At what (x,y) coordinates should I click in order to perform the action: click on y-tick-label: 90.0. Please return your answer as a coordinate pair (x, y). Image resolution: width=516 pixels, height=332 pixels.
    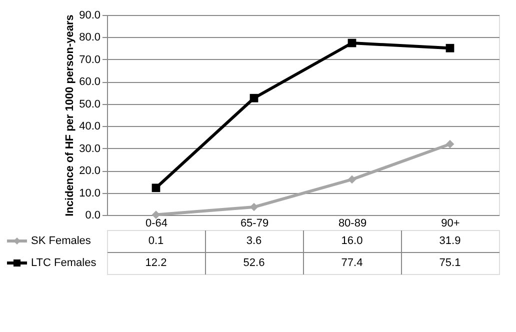
    Looking at the image, I should click on (89, 16).